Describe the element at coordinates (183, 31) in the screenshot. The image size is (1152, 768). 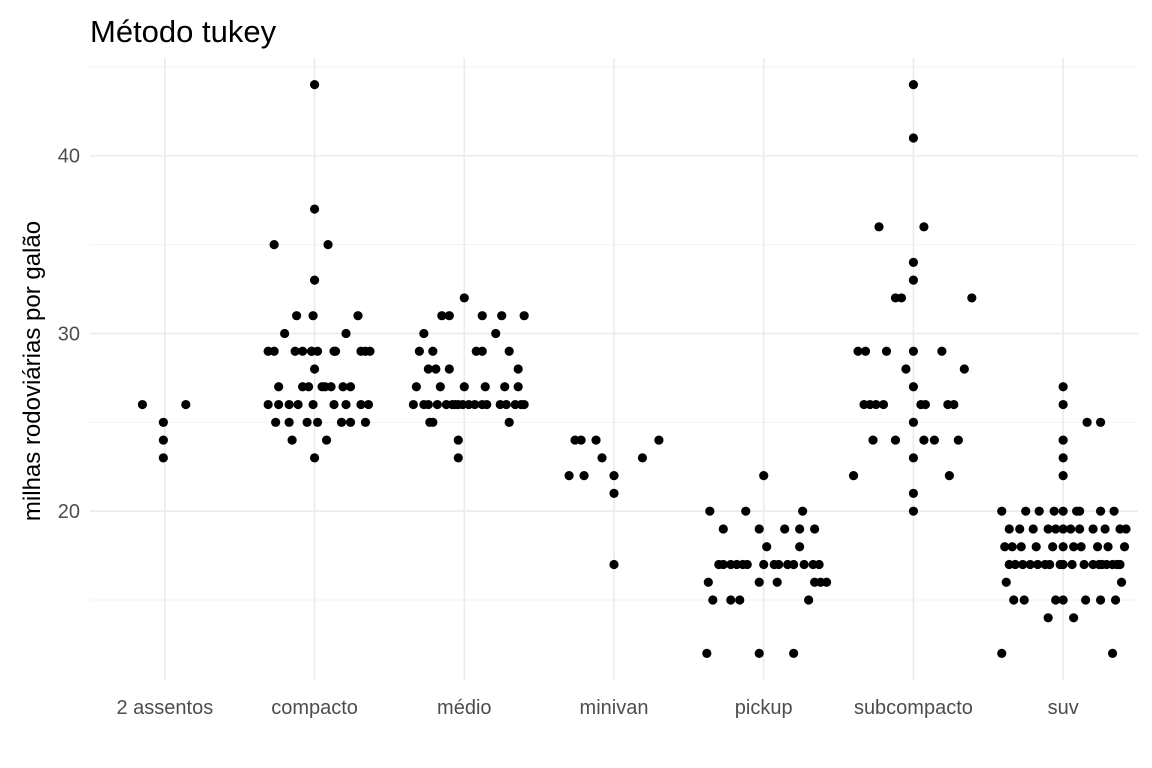
I see `chart-title: Método tukey` at that location.